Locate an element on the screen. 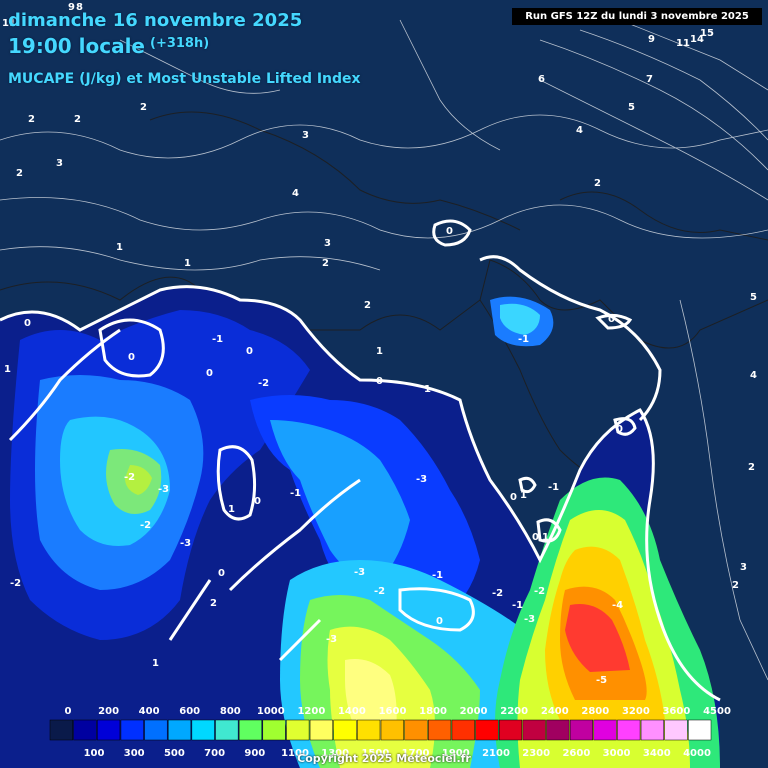 The width and height of the screenshot is (768, 768). svg-text: 6 is located at coordinates (541, 79).